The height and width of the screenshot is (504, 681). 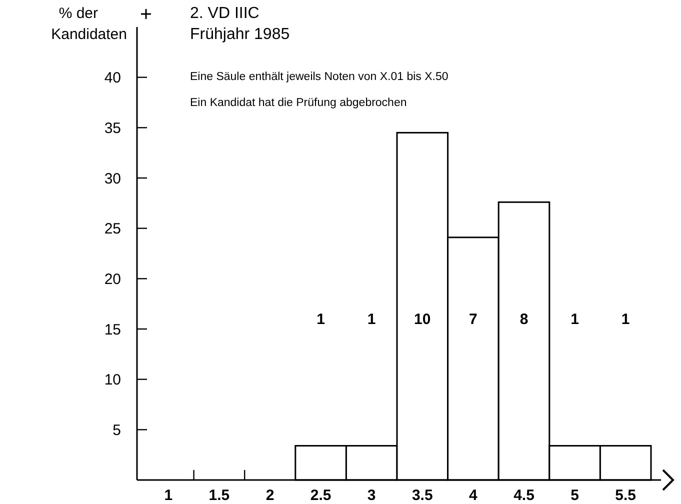 What do you see at coordinates (225, 13) in the screenshot?
I see `chart-title: 2. VD IIIC` at bounding box center [225, 13].